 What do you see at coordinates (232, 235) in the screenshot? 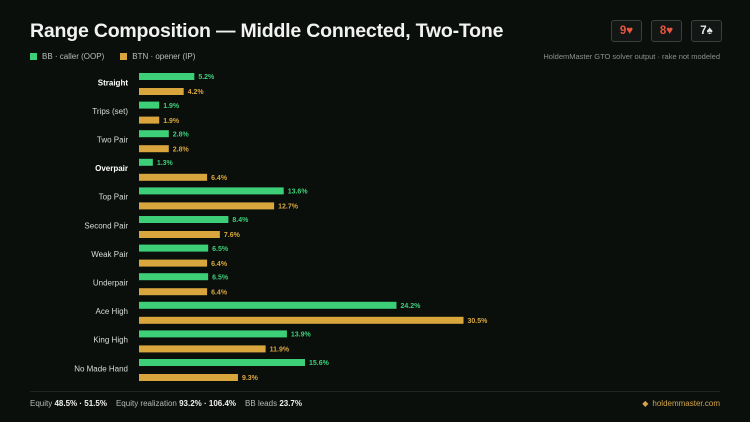
I see `value-label: 7.6%` at bounding box center [232, 235].